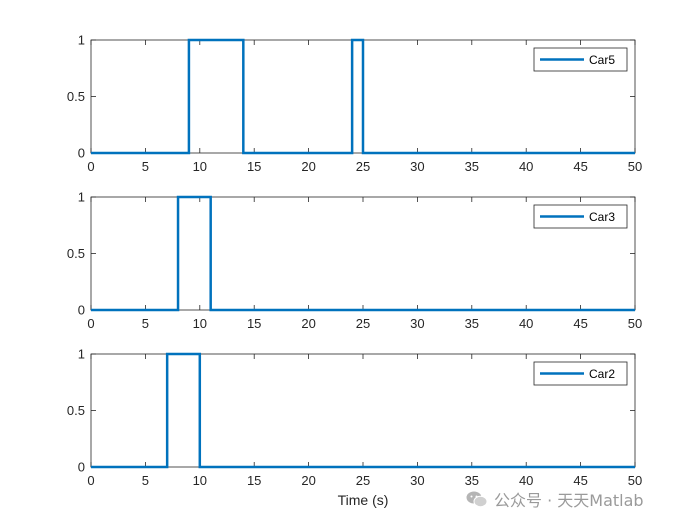 Image resolution: width=700 pixels, height=525 pixels. Describe the element at coordinates (580, 373) in the screenshot. I see `legend: Car2` at that location.